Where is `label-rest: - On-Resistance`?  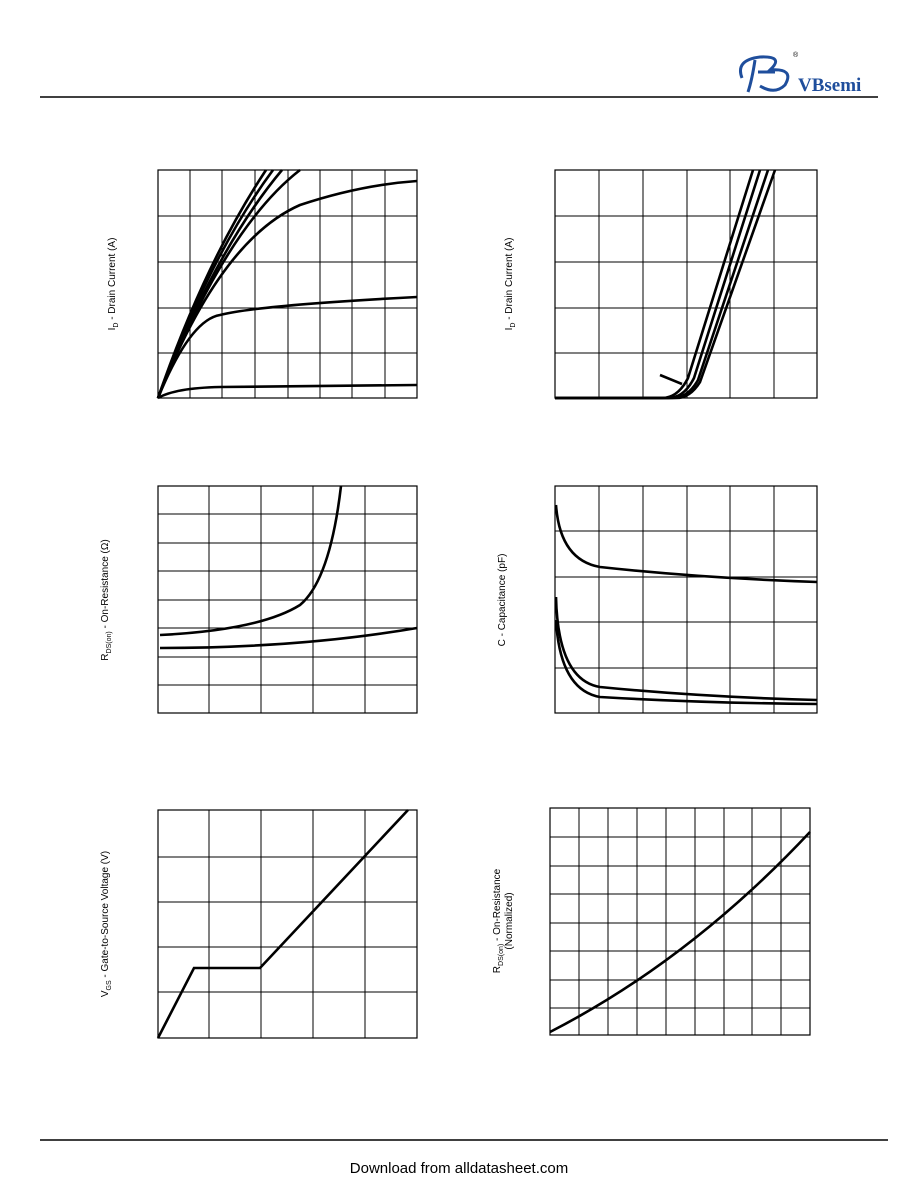 label-rest: - On-Resistance is located at coordinates (497, 905).